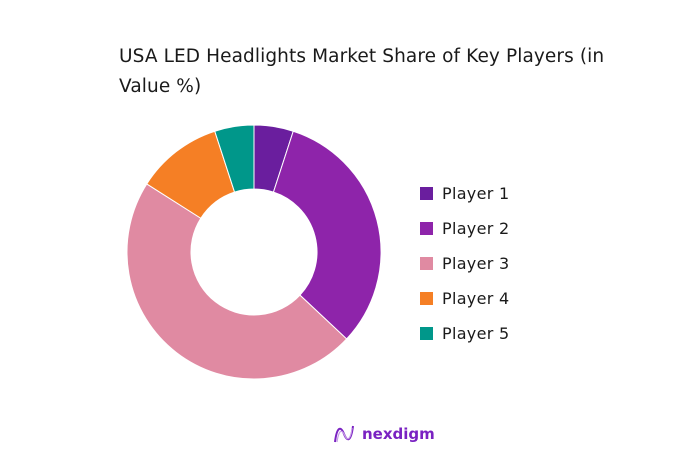  I want to click on legend-item: Player 1, so click(464, 193).